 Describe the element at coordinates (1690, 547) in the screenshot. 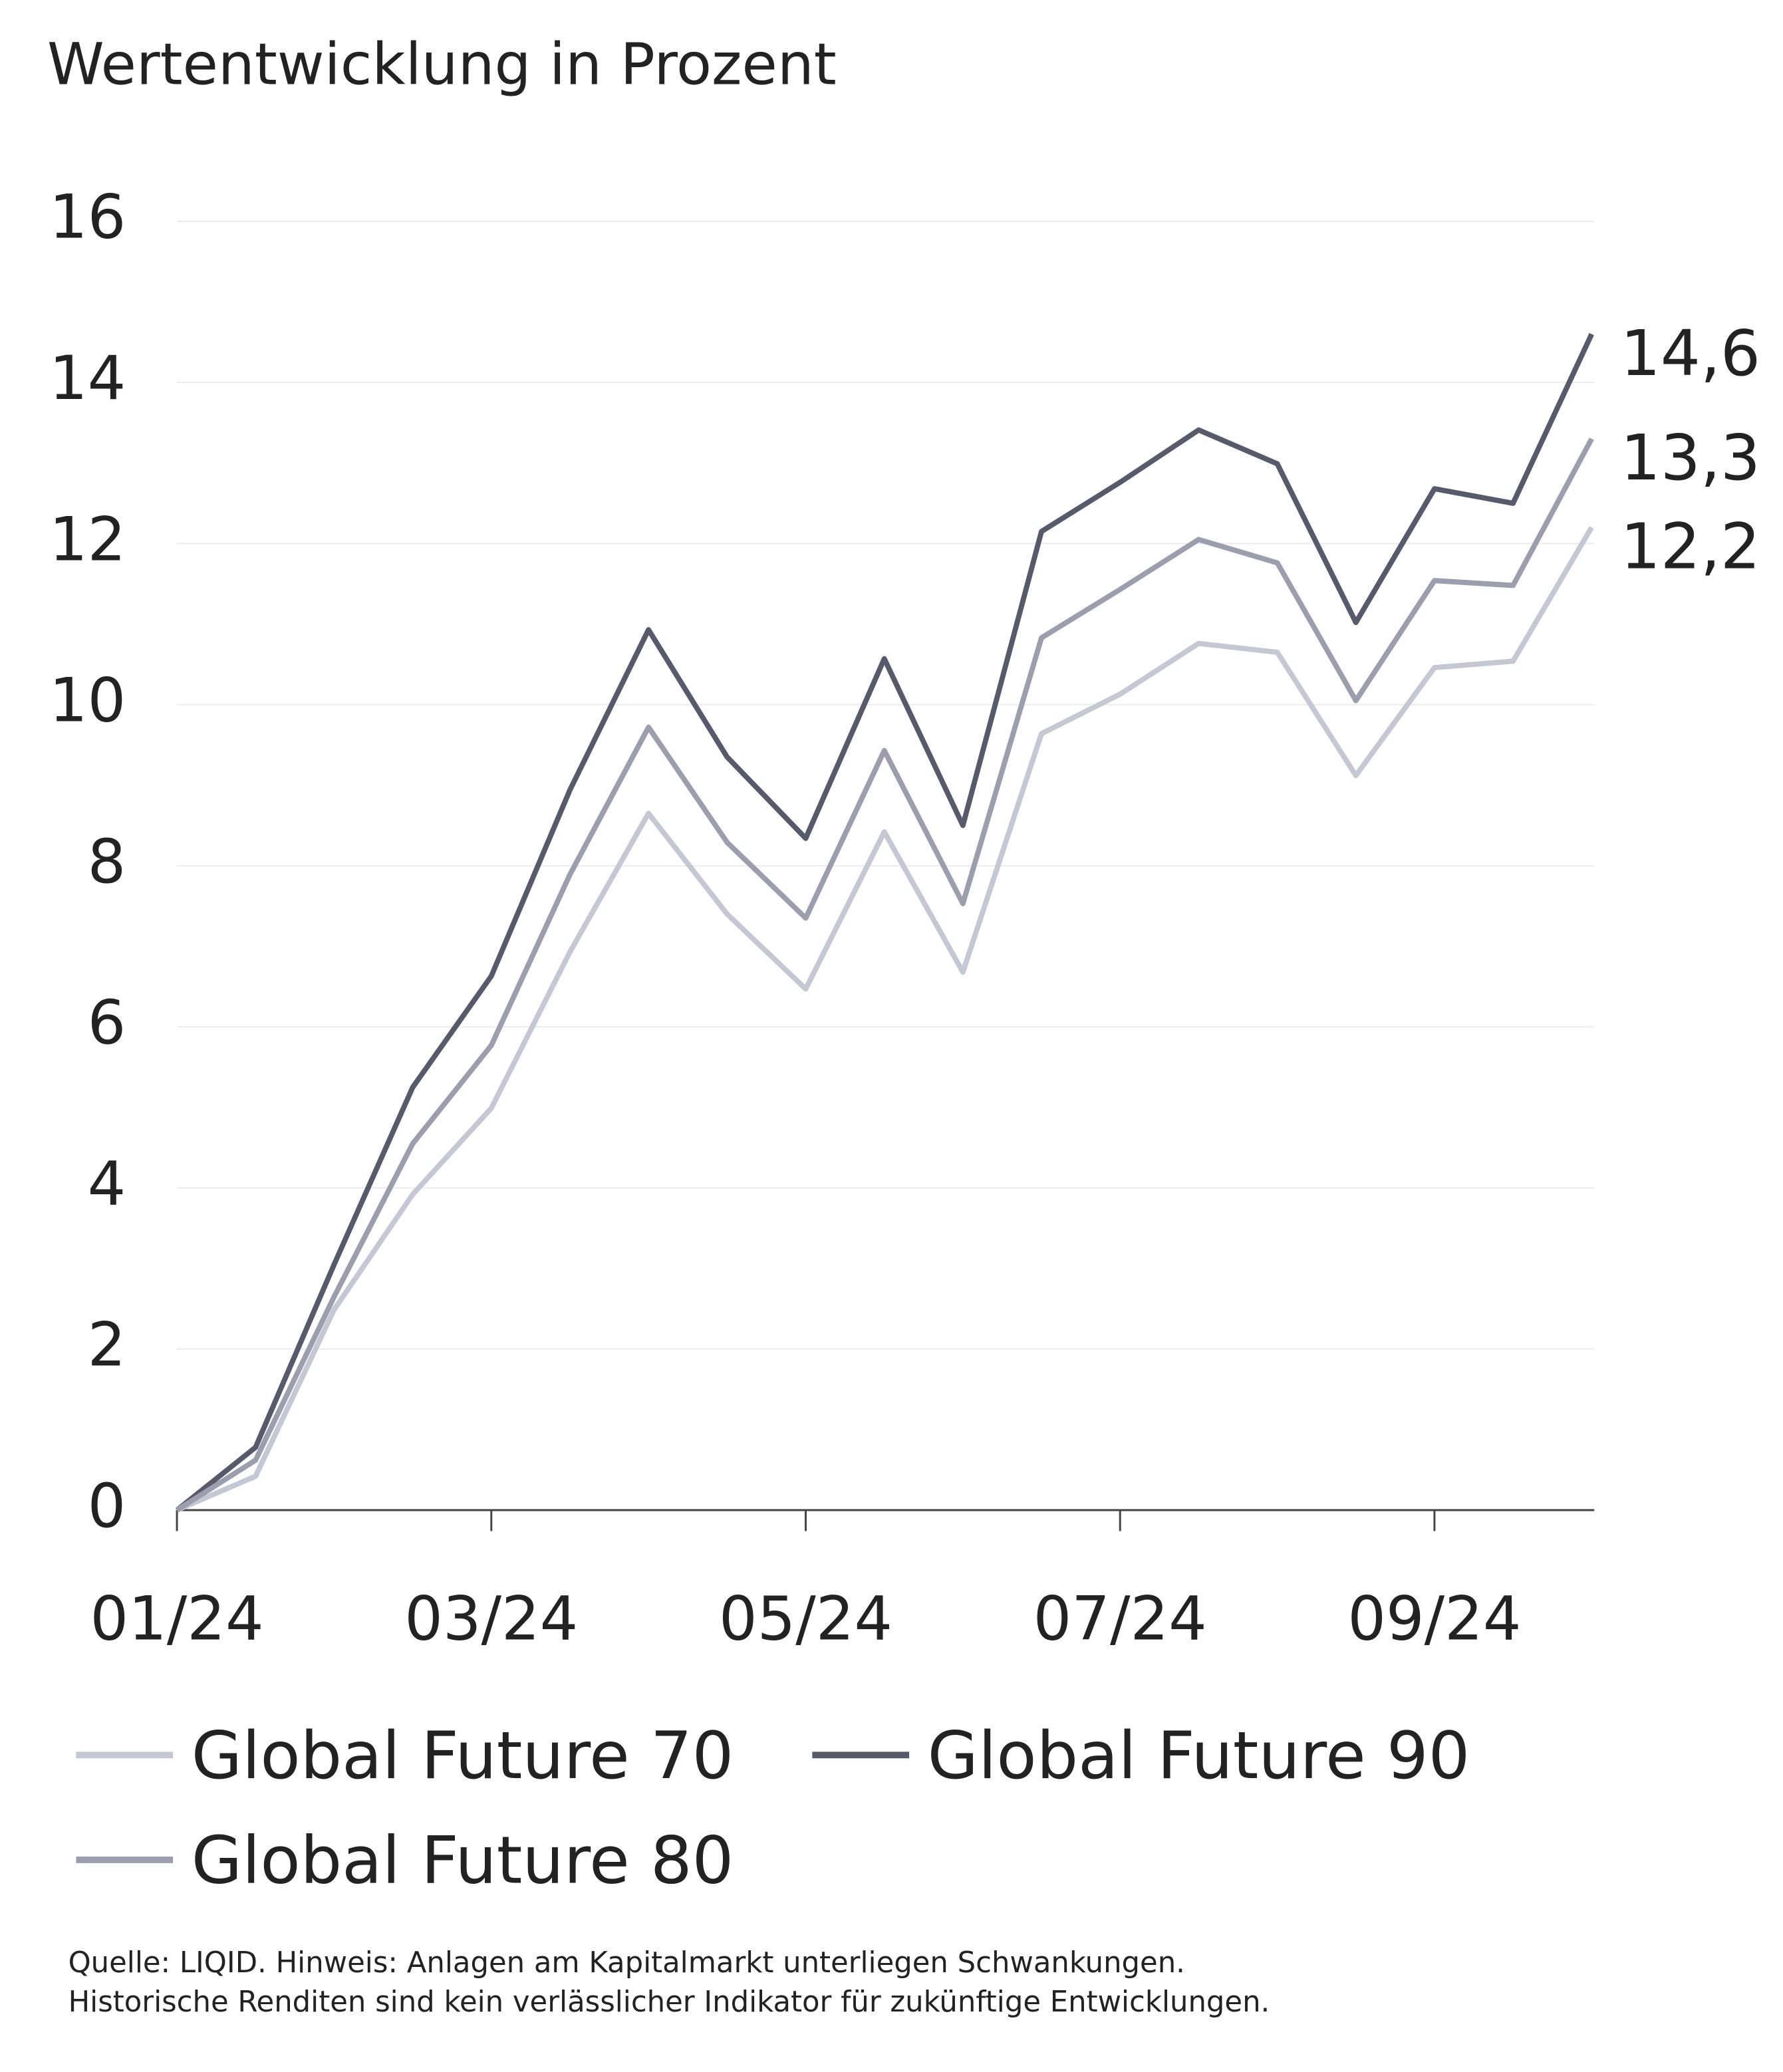

I see `value-label: 12,2` at that location.